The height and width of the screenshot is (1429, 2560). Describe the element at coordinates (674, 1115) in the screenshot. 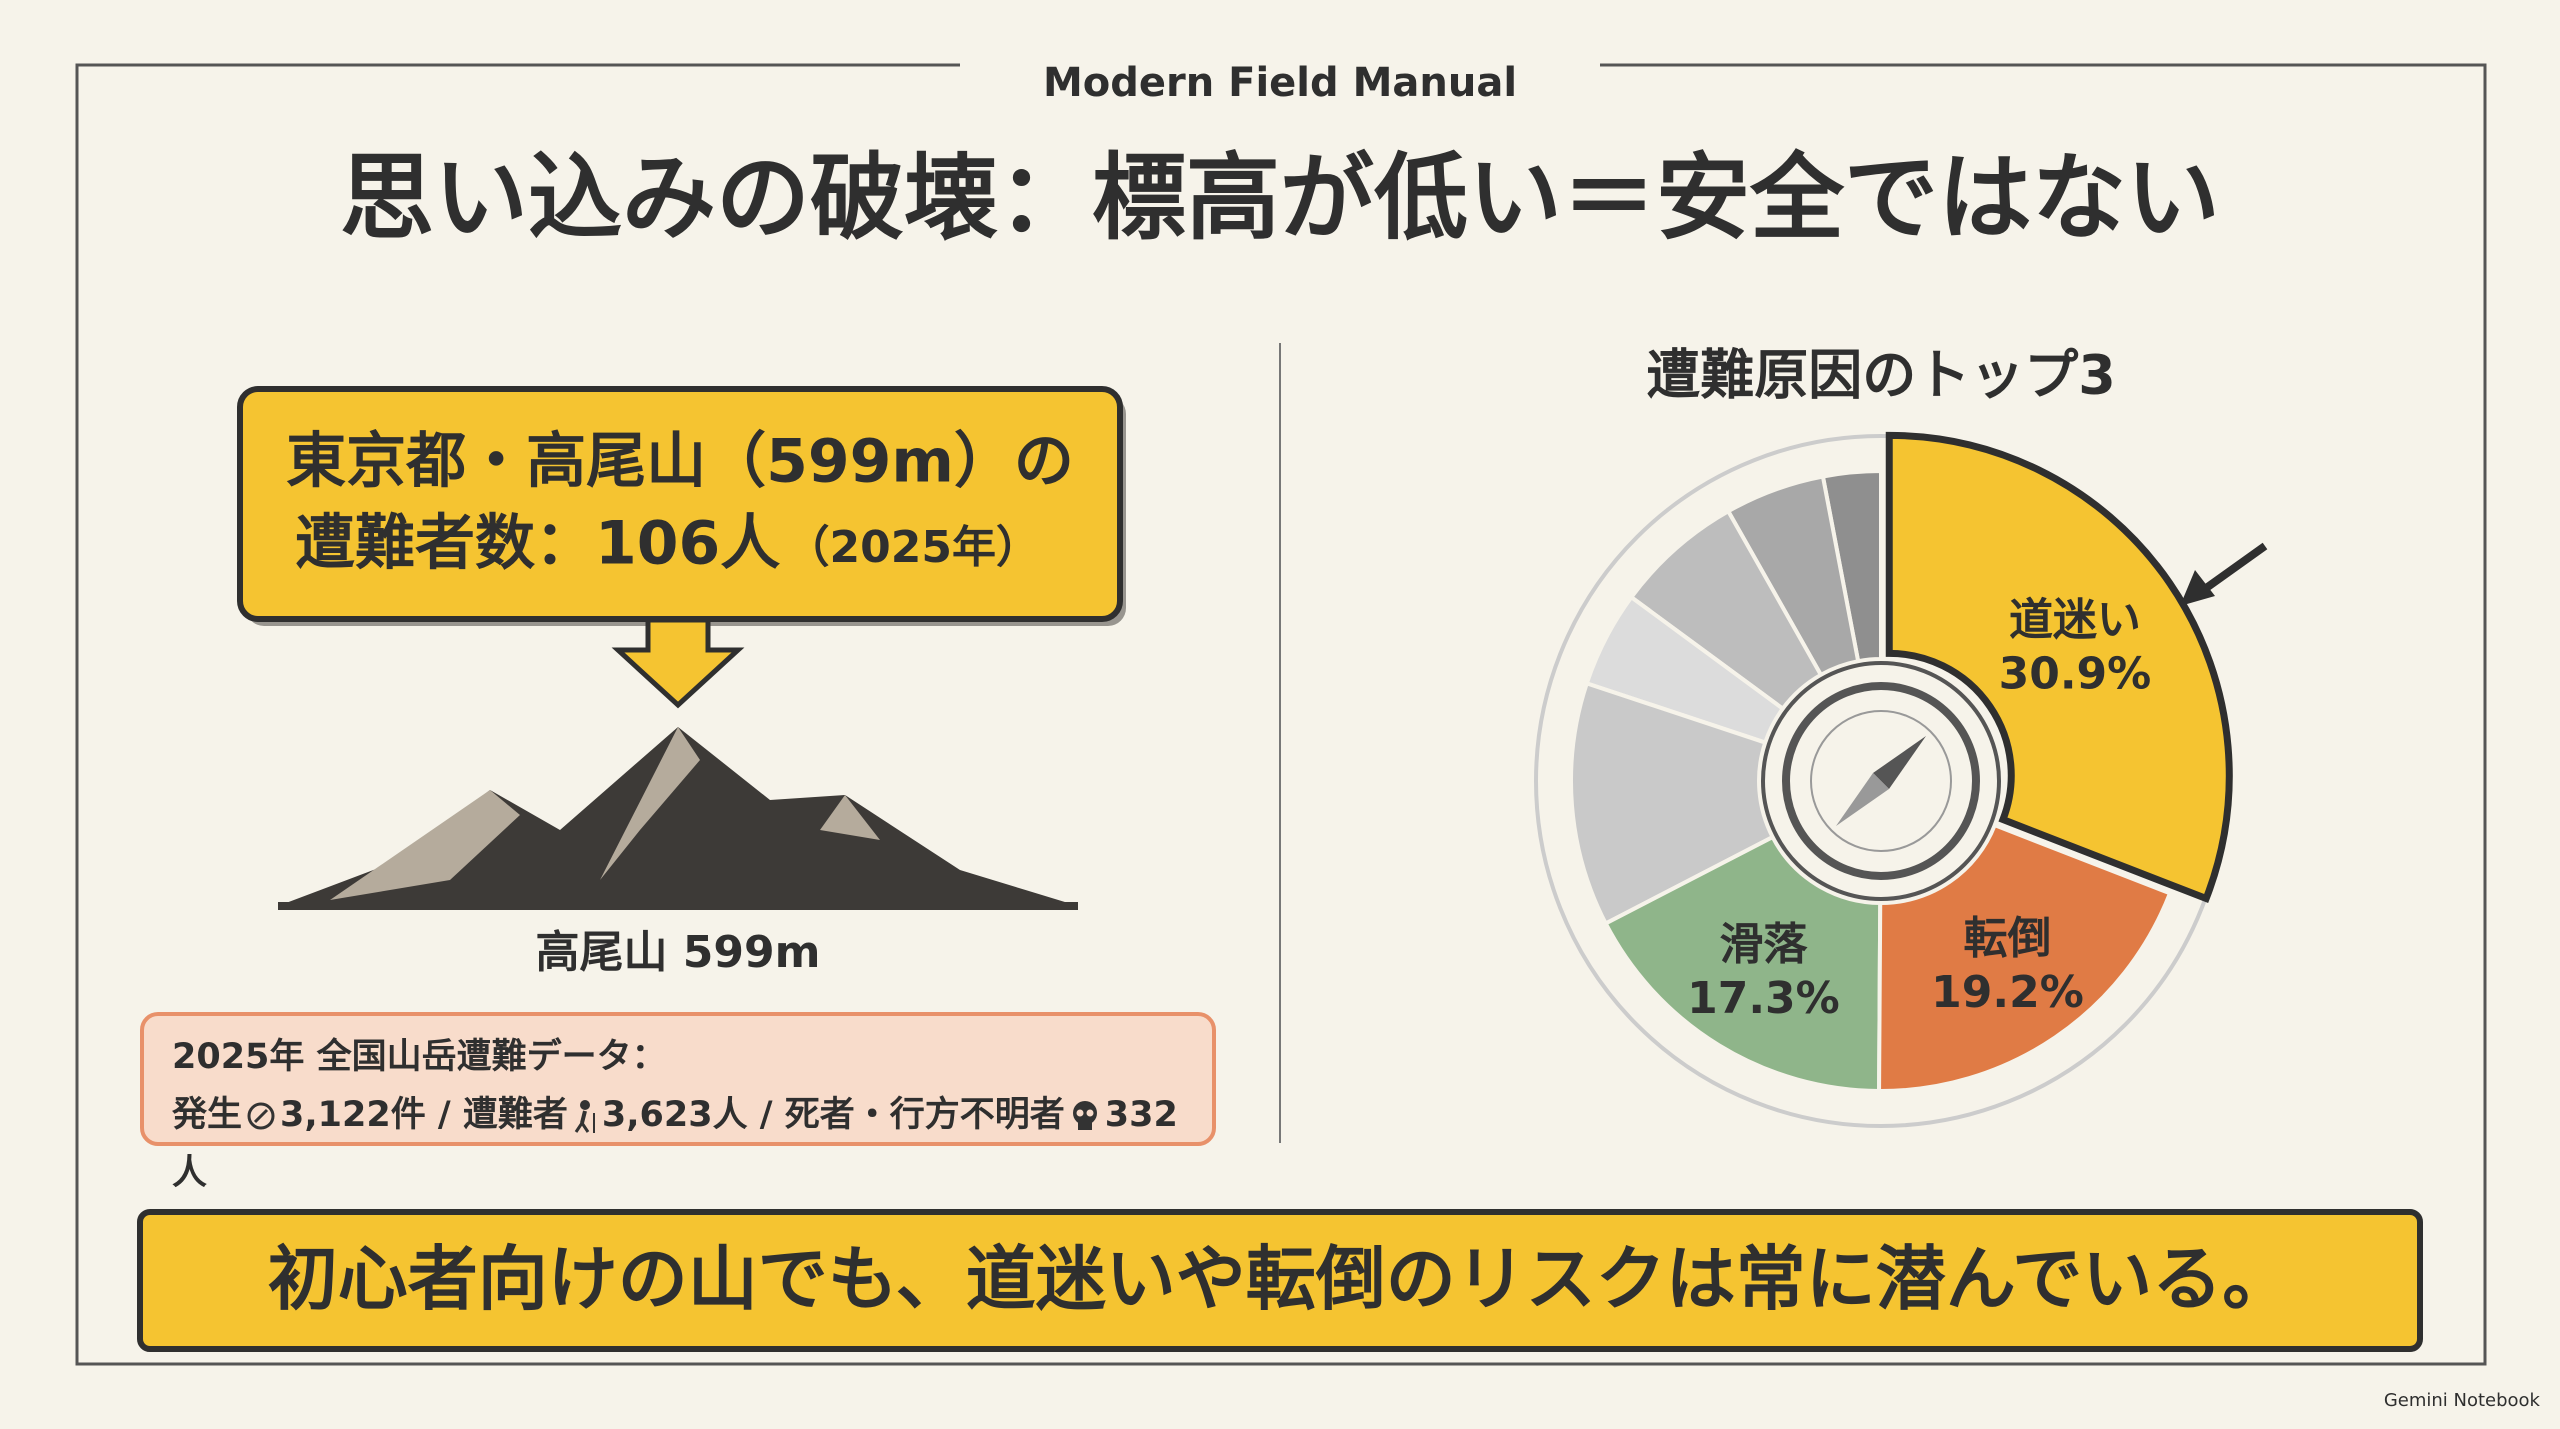

I see `stat-value: 3,623人` at that location.